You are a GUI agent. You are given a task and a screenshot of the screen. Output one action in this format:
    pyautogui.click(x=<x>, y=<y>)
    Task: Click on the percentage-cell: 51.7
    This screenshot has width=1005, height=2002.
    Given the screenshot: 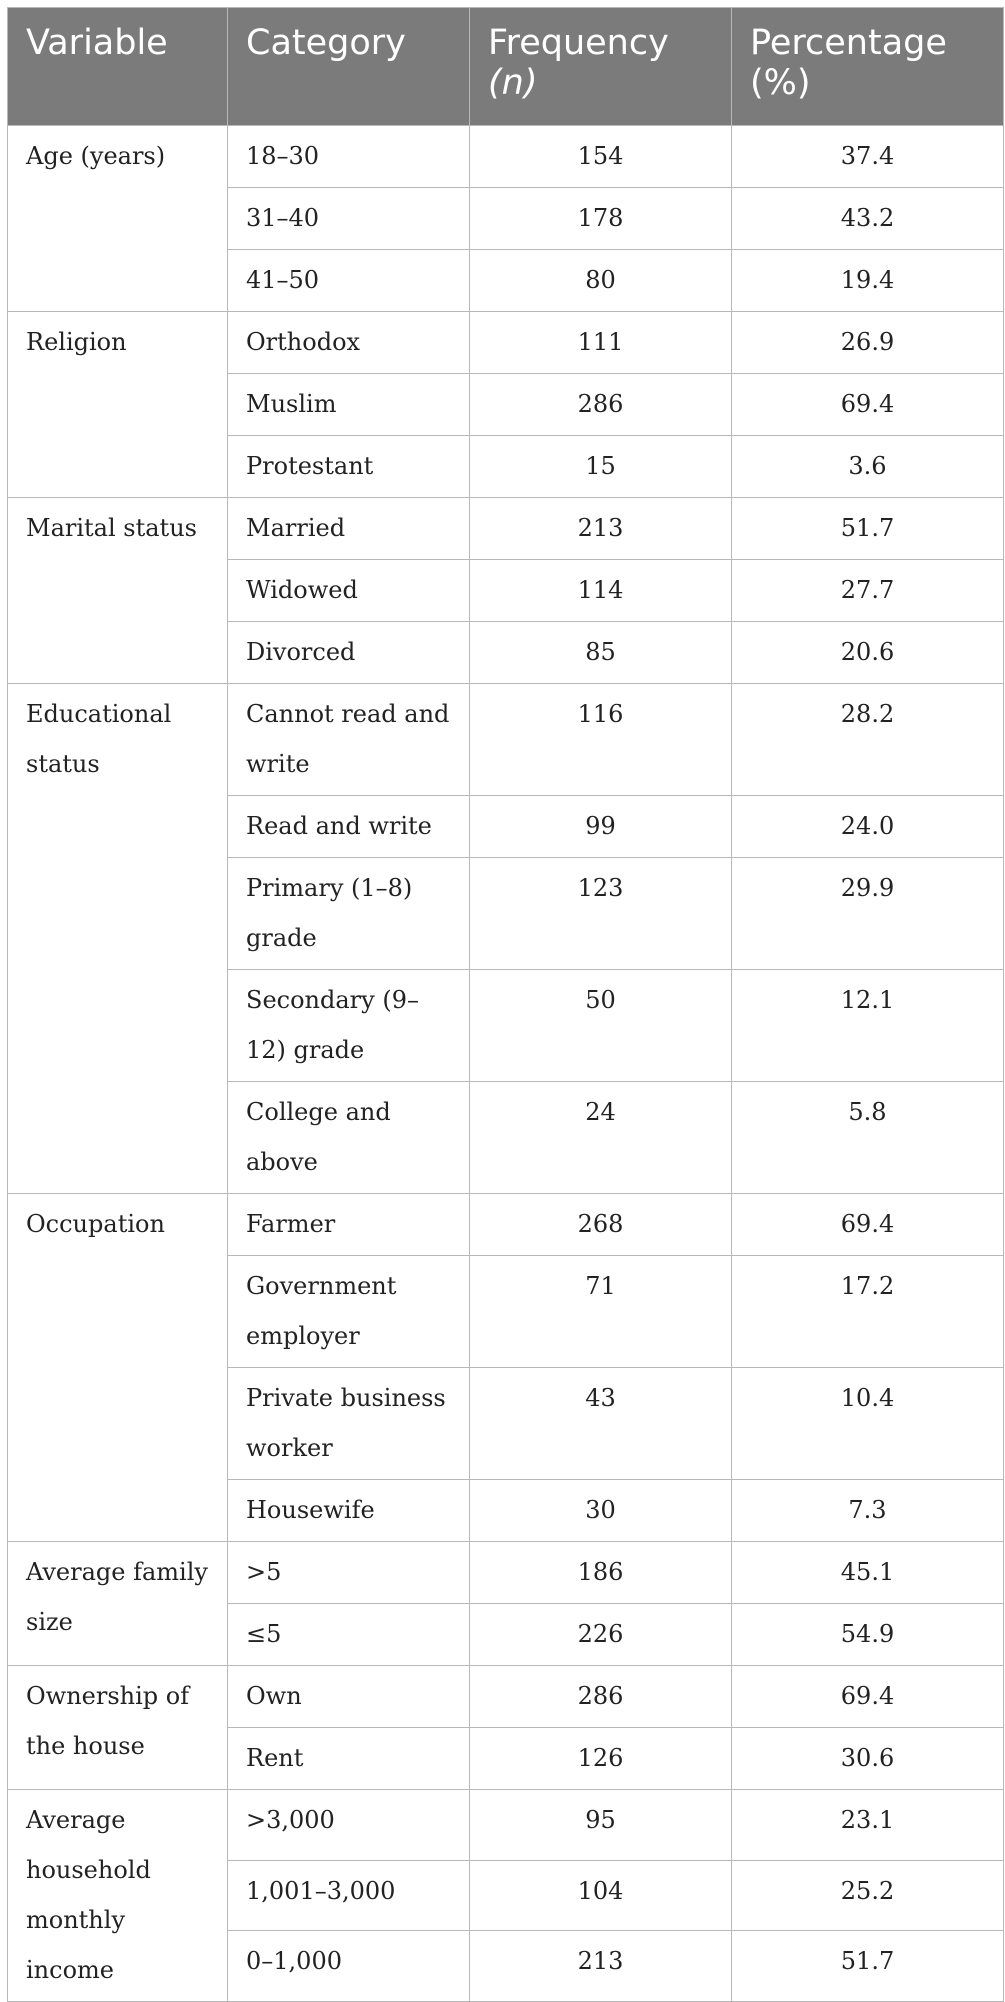 What is the action you would take?
    pyautogui.click(x=867, y=1966)
    